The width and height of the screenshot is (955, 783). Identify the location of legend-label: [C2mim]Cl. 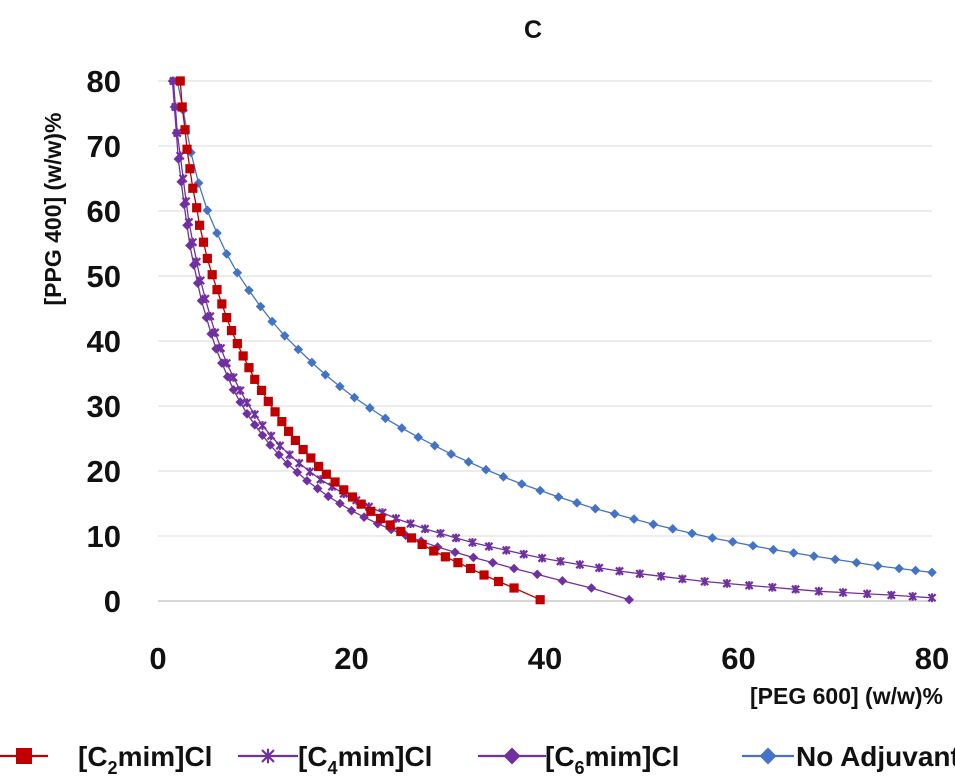
(145, 759).